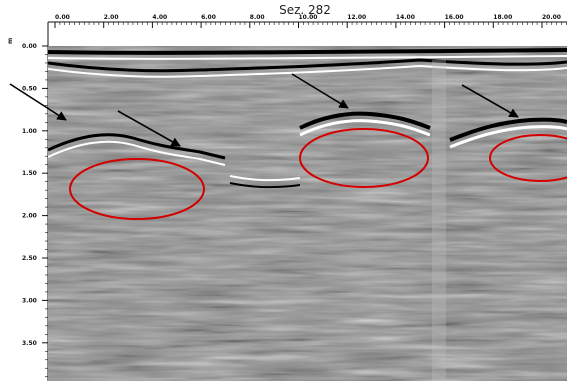  What do you see at coordinates (29, 300) in the screenshot?
I see `y-tick-label: 3.00` at bounding box center [29, 300].